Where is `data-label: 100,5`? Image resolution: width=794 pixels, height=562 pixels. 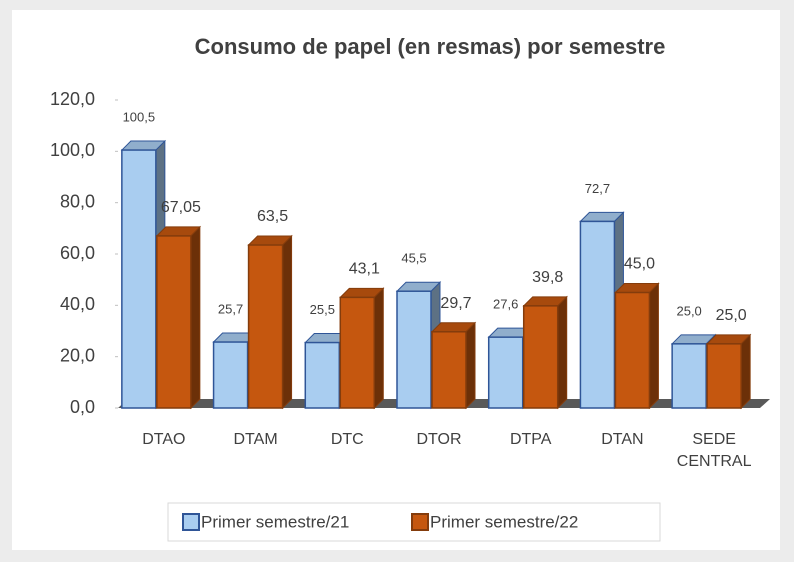 data-label: 100,5 is located at coordinates (139, 116).